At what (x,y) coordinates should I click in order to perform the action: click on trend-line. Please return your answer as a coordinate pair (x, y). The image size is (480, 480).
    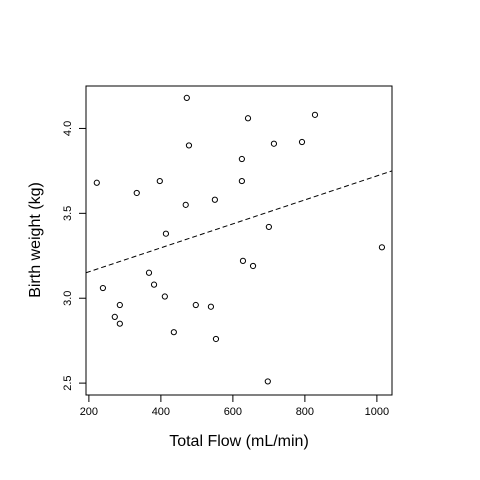
    Looking at the image, I should click on (239, 222).